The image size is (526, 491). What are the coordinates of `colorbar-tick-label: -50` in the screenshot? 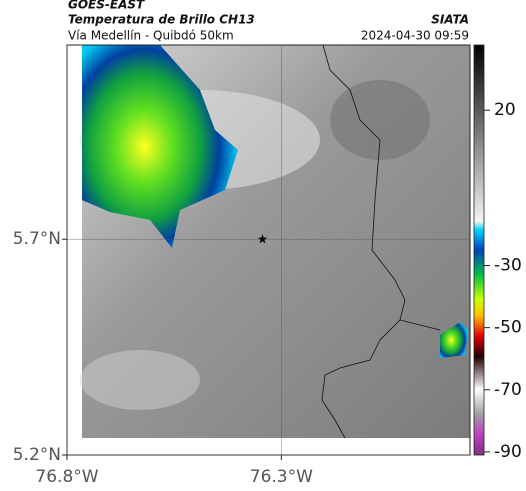 It's located at (508, 328).